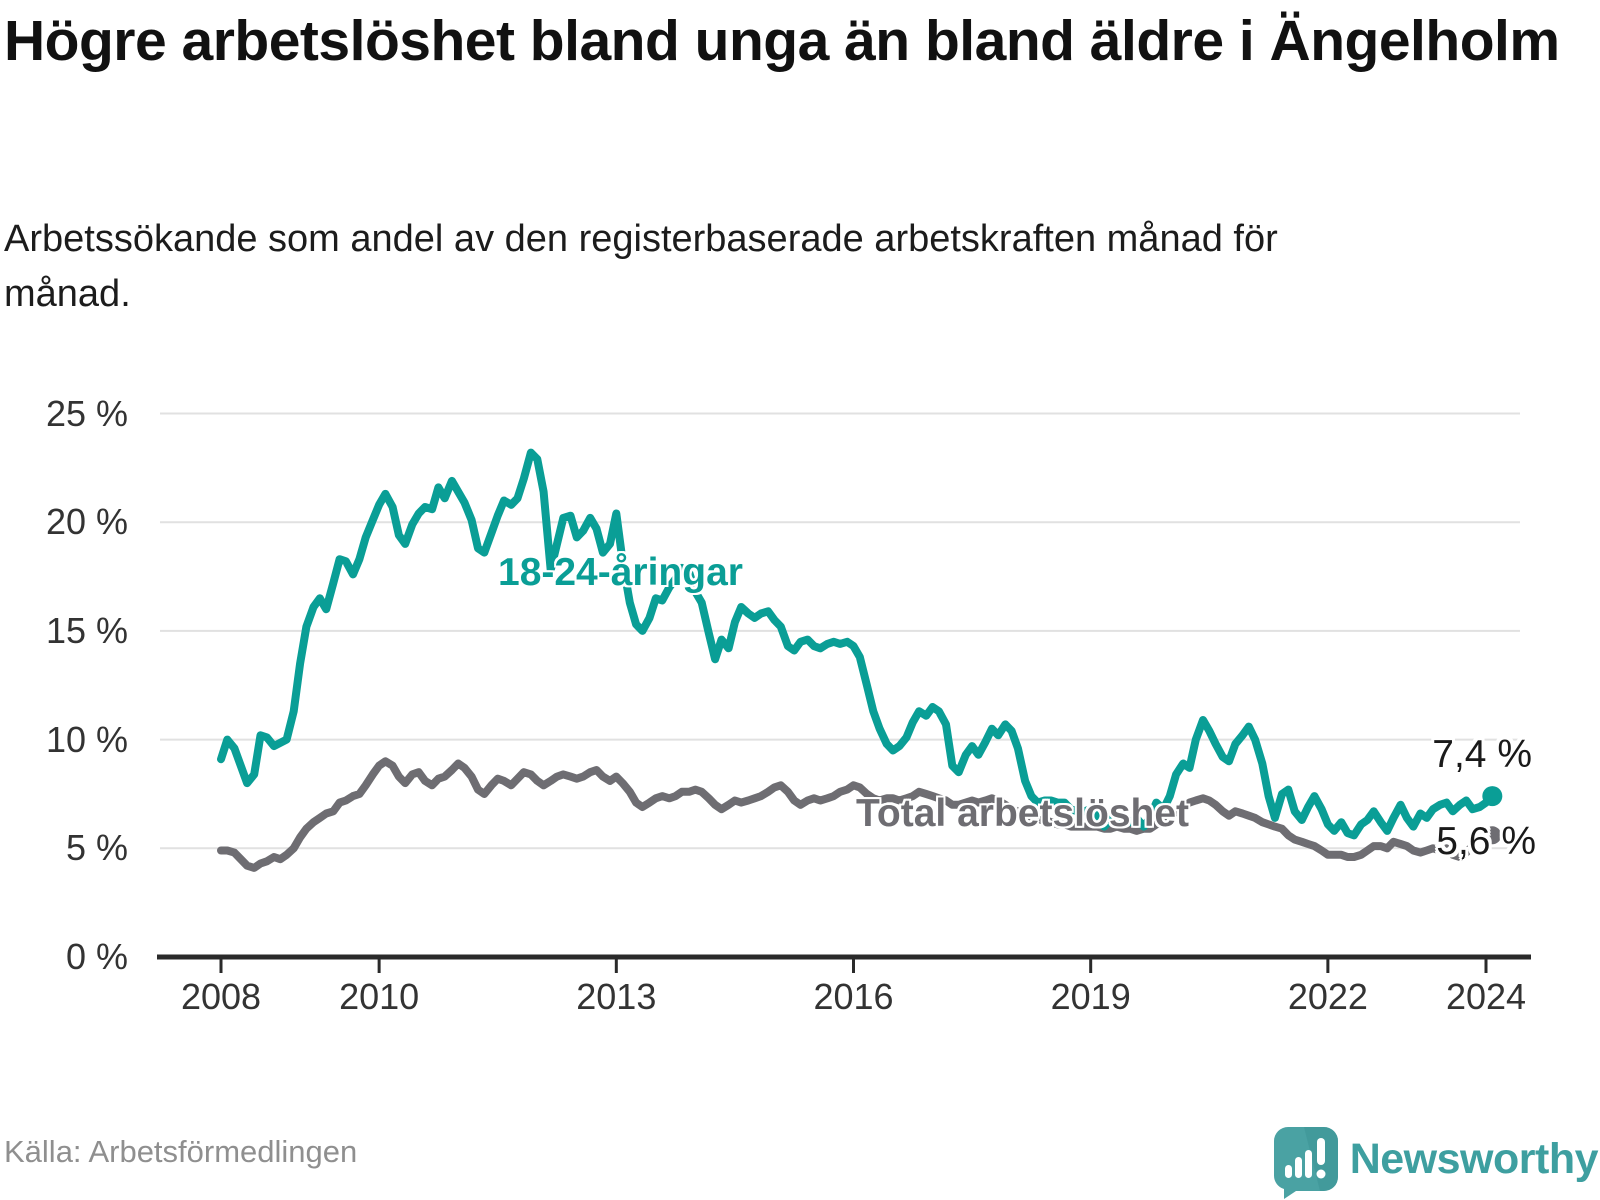 This screenshot has width=1600, height=1200. What do you see at coordinates (1474, 1158) in the screenshot?
I see `newsworthy-wordmark: Newsworthy` at bounding box center [1474, 1158].